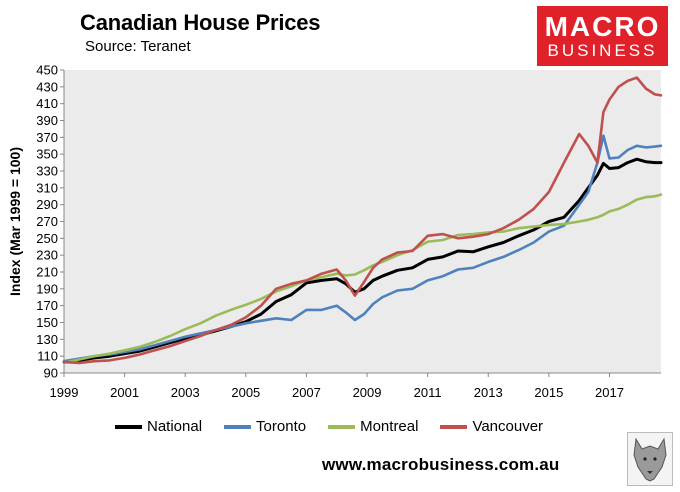 This screenshot has height=492, width=680. I want to click on y-tick-label: 310, so click(47, 187).